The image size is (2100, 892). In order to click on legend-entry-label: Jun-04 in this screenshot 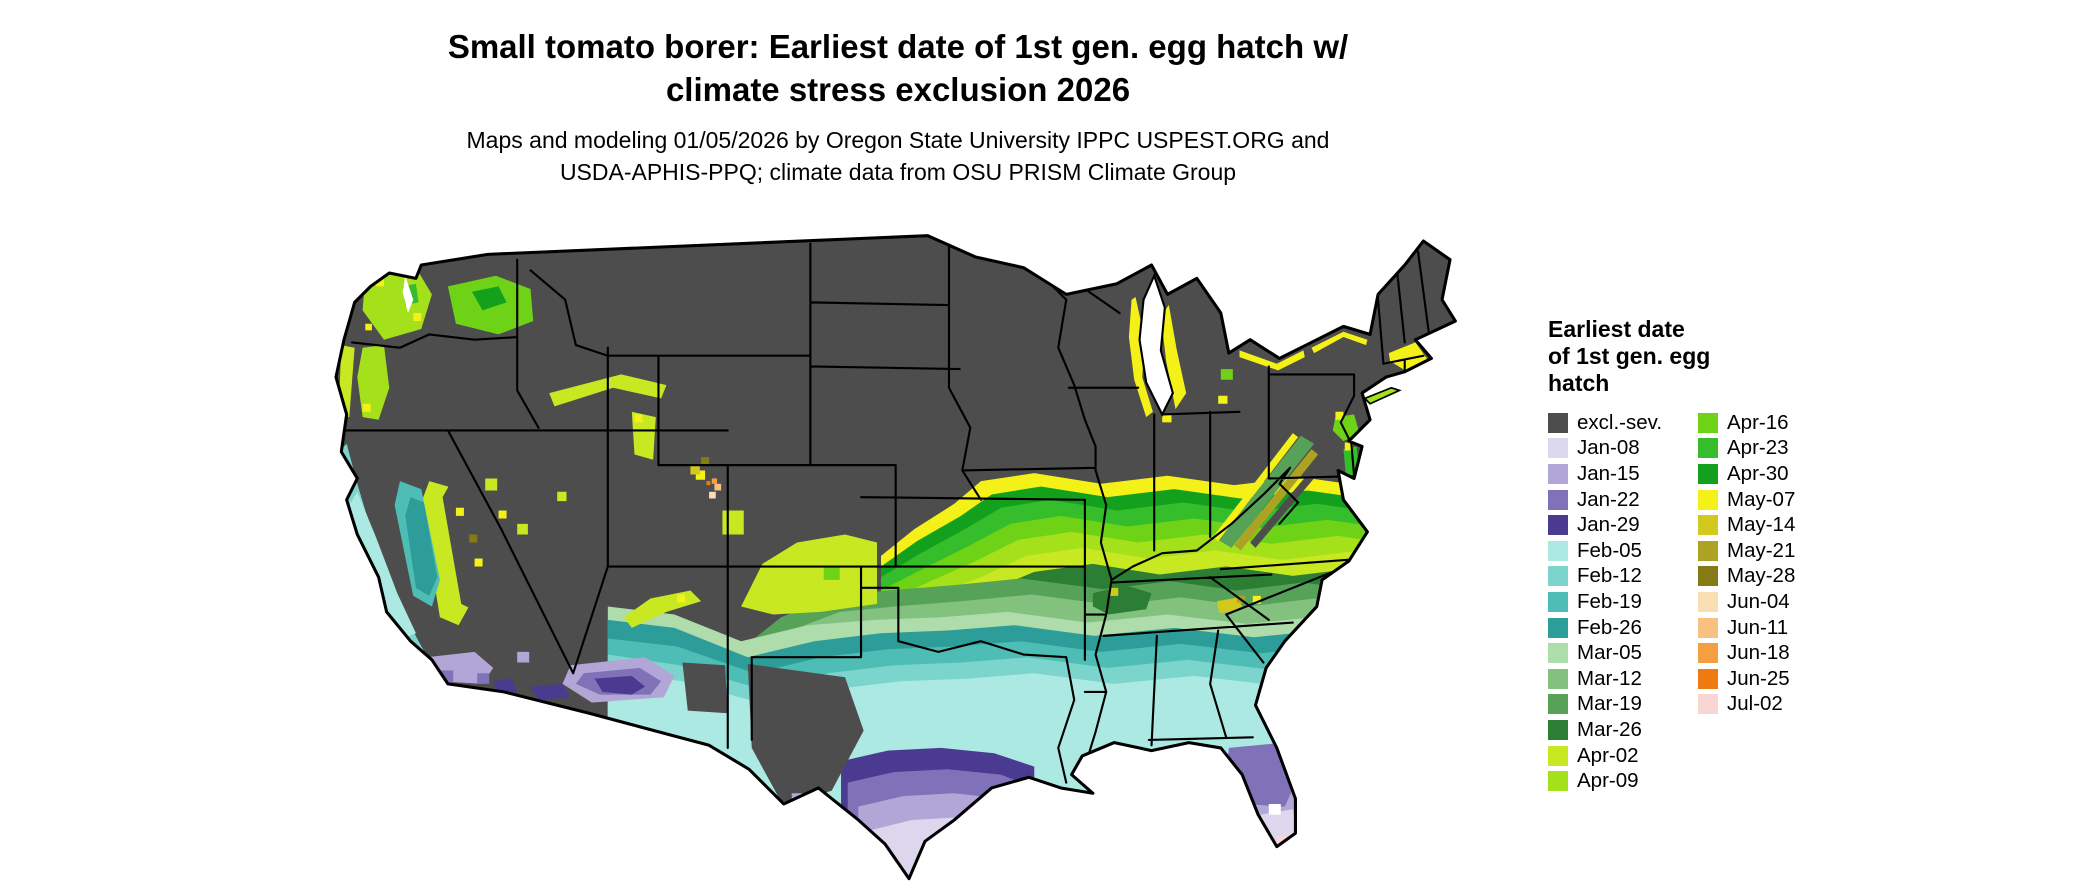, I will do `click(1758, 601)`.